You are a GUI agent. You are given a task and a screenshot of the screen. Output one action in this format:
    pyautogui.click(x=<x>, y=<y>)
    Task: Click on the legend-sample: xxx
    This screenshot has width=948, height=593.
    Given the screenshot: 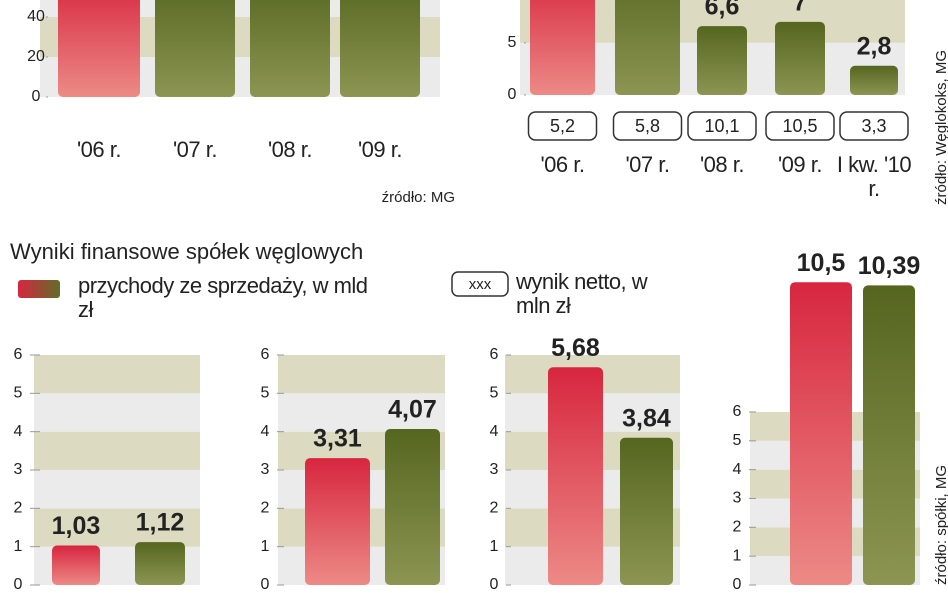 What is the action you would take?
    pyautogui.click(x=480, y=284)
    